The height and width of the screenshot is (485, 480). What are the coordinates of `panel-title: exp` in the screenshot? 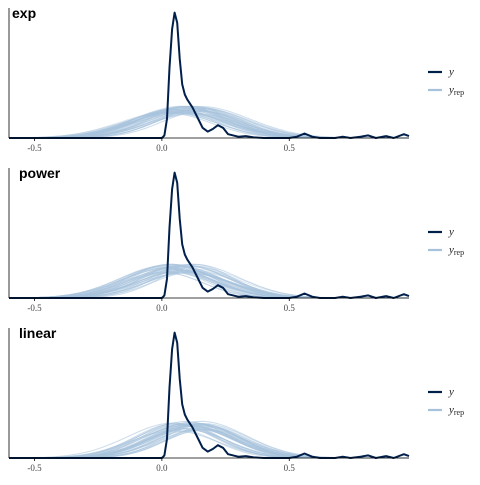 It's located at (24, 13).